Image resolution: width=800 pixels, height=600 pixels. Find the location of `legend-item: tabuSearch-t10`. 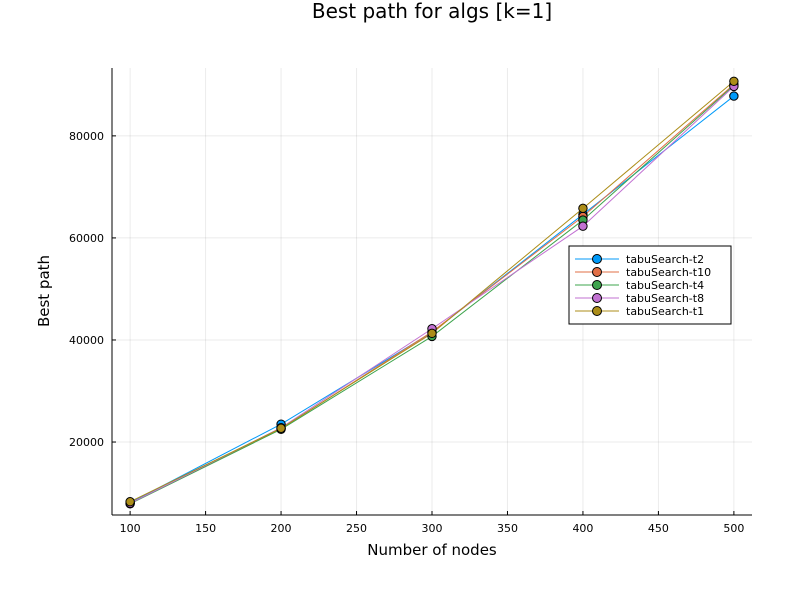

legend-item: tabuSearch-t10 is located at coordinates (643, 272).